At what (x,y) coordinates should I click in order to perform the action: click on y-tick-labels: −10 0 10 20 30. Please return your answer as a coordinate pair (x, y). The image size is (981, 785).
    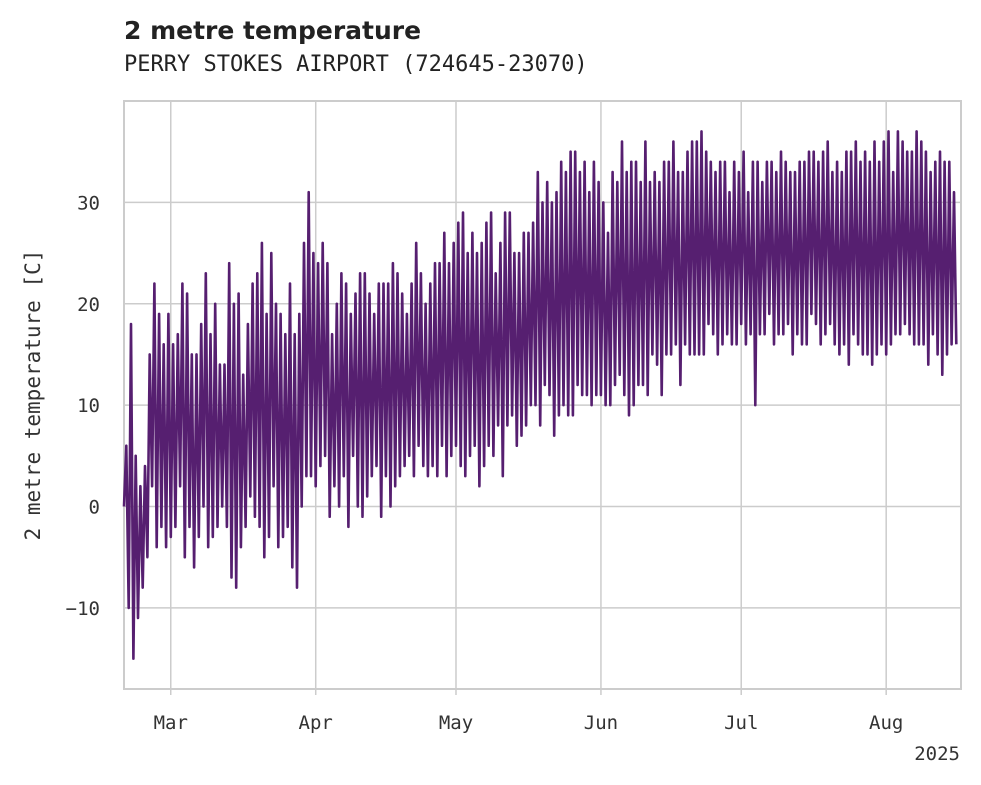
    Looking at the image, I should click on (83, 406).